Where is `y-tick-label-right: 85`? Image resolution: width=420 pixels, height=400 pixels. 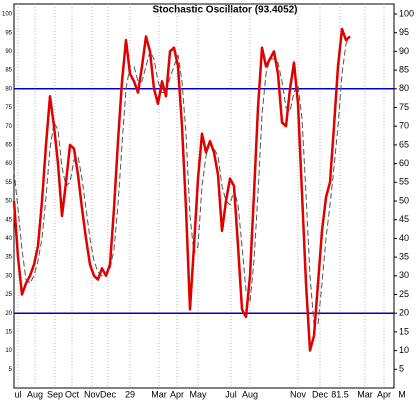 y-tick-label-right: 85 is located at coordinates (404, 69).